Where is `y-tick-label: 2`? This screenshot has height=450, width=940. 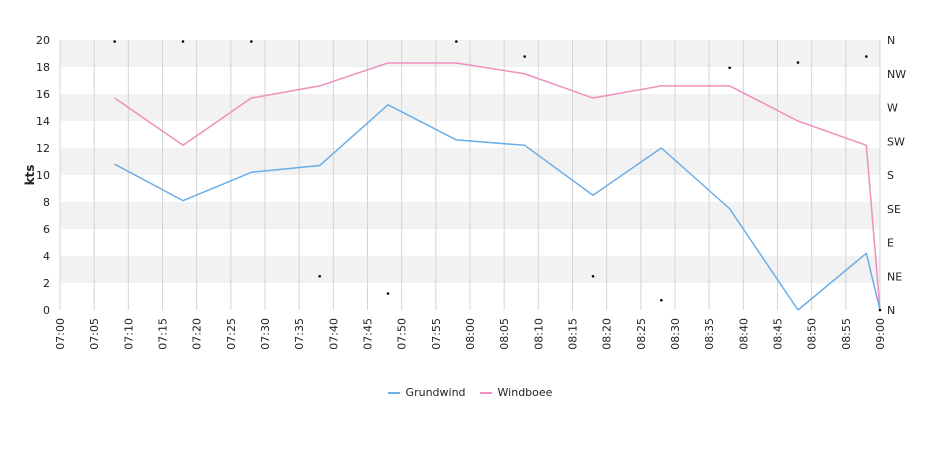
y-tick-label: 2 is located at coordinates (46, 283).